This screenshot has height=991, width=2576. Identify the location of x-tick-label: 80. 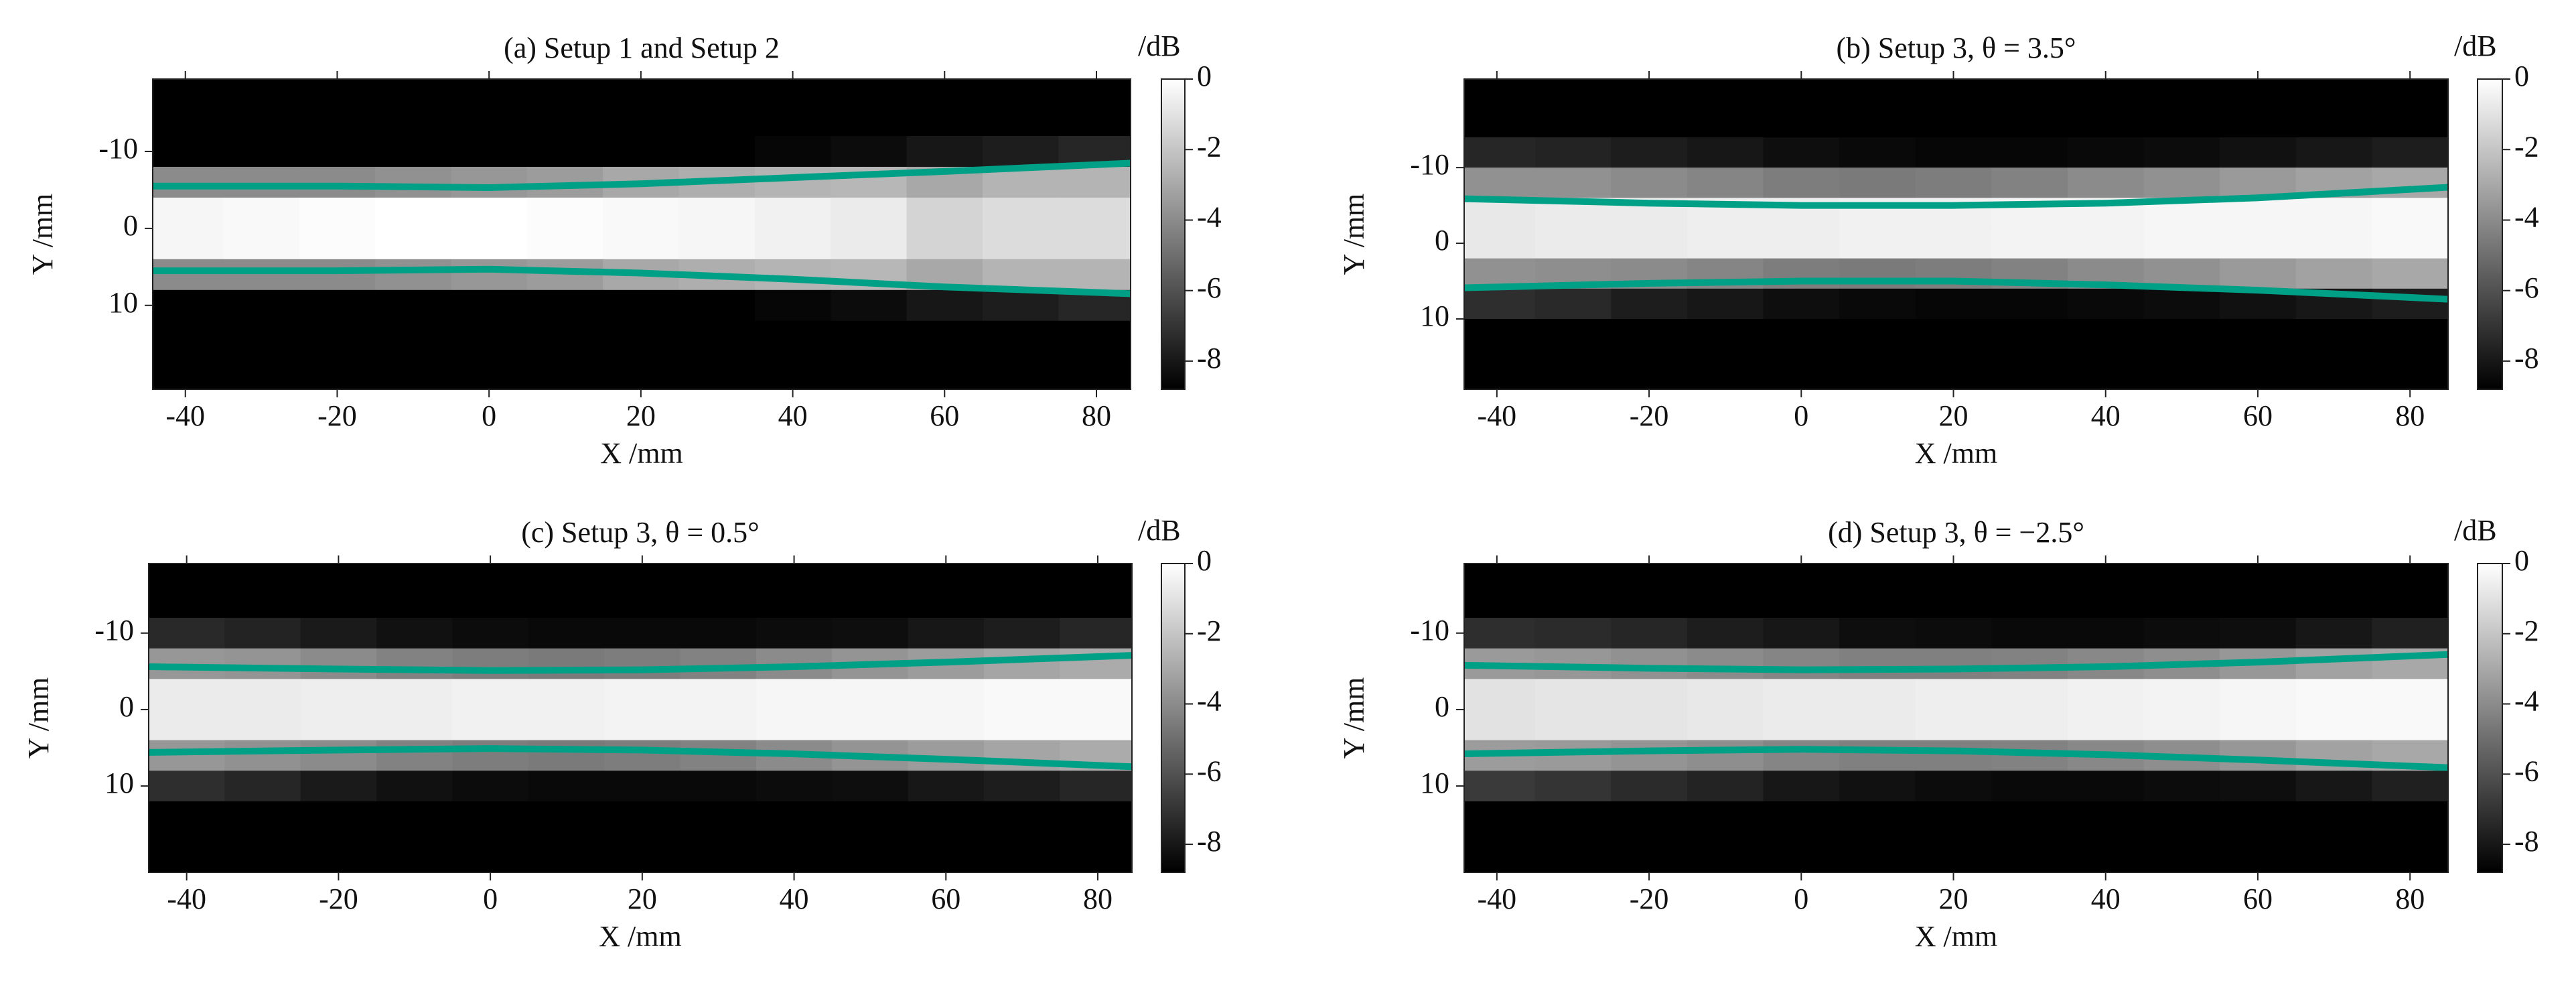
(1098, 898).